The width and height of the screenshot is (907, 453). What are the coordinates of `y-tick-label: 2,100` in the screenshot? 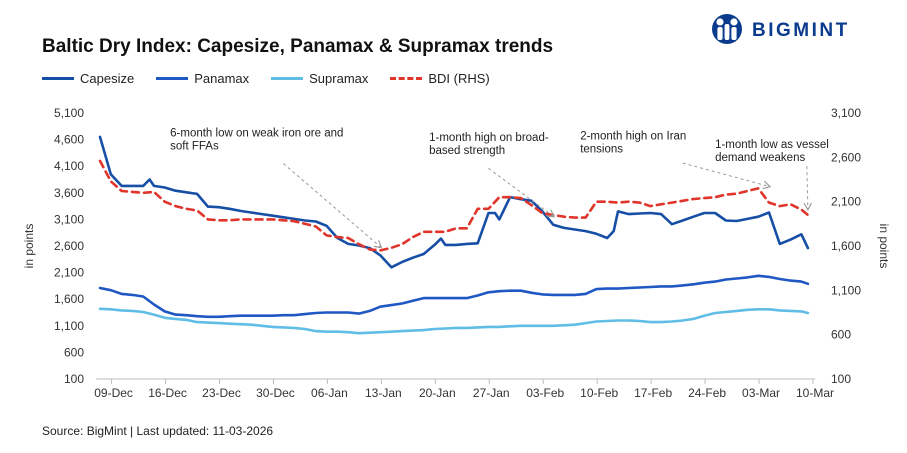 It's located at (69, 273).